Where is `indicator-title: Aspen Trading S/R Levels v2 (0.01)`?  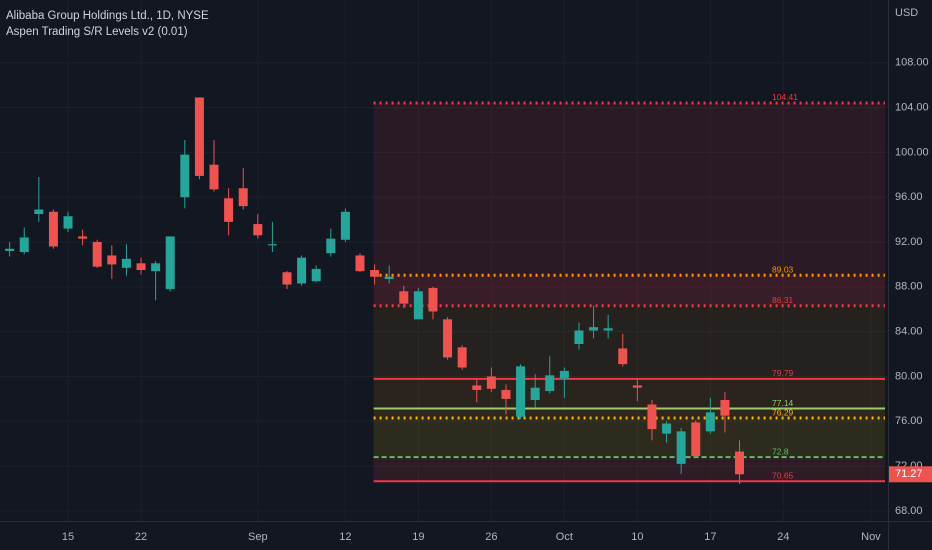 indicator-title: Aspen Trading S/R Levels v2 (0.01) is located at coordinates (97, 32).